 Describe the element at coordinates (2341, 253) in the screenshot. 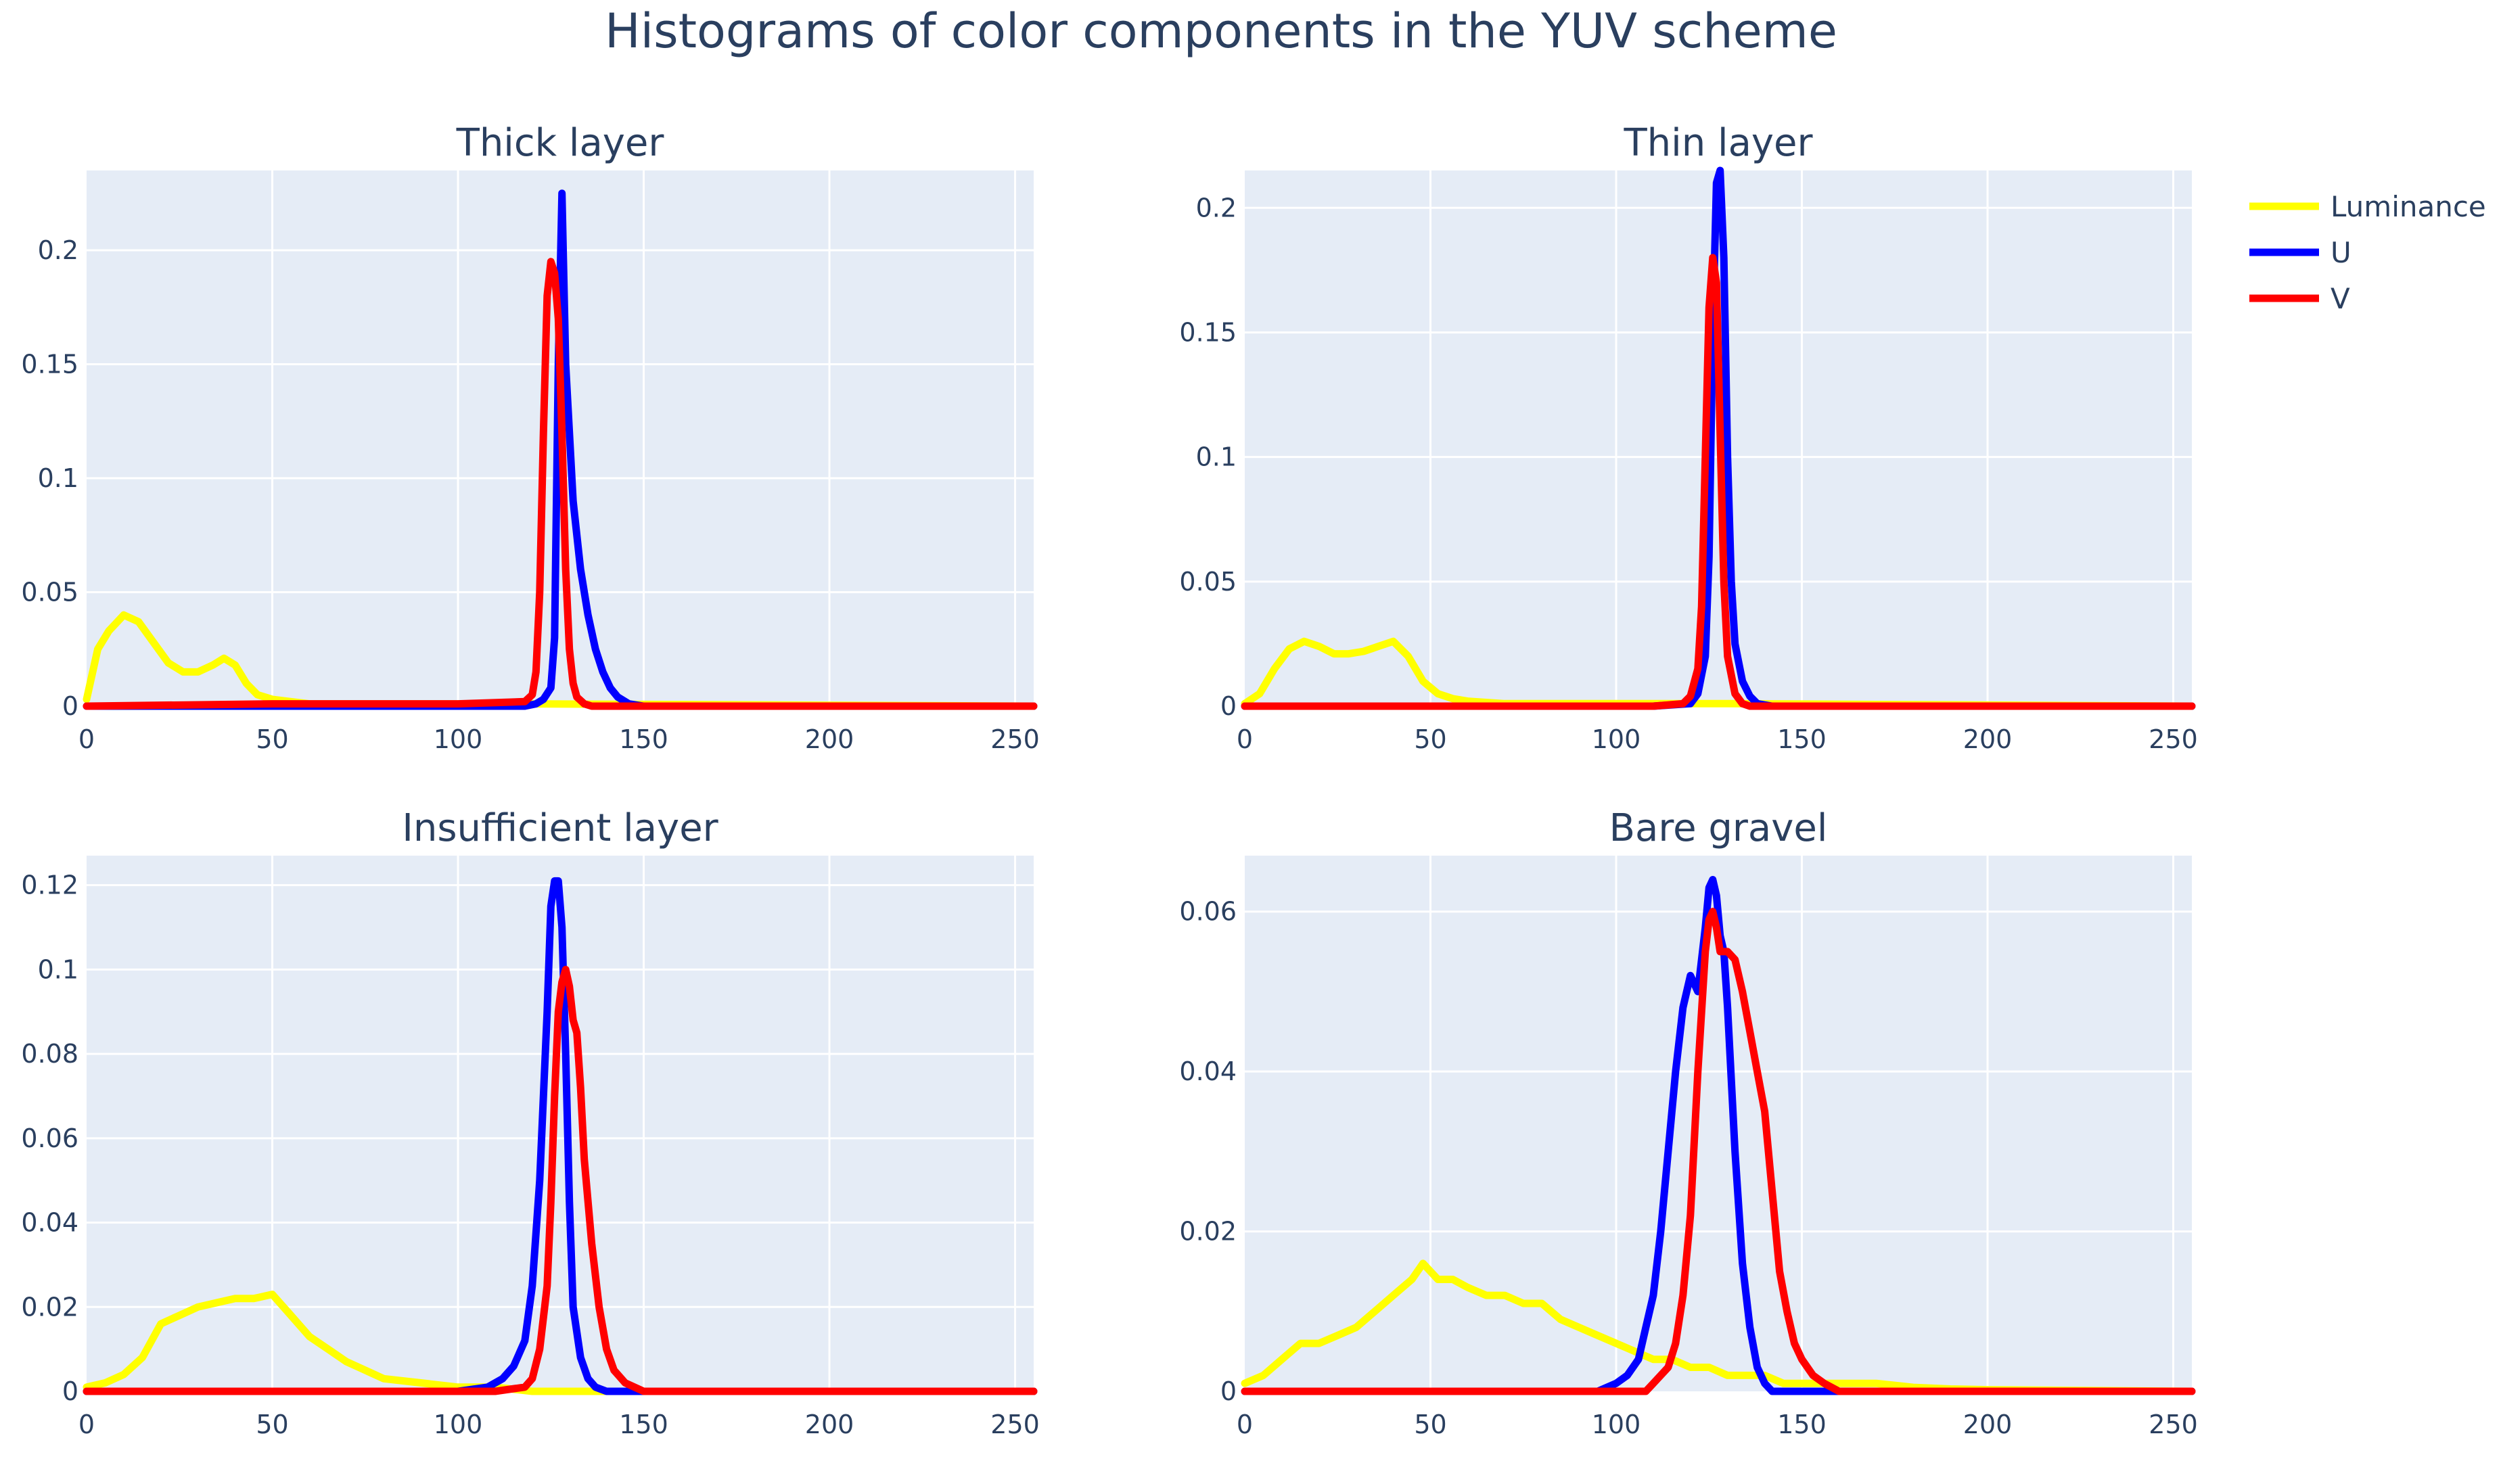

I see `legend-label: U` at that location.